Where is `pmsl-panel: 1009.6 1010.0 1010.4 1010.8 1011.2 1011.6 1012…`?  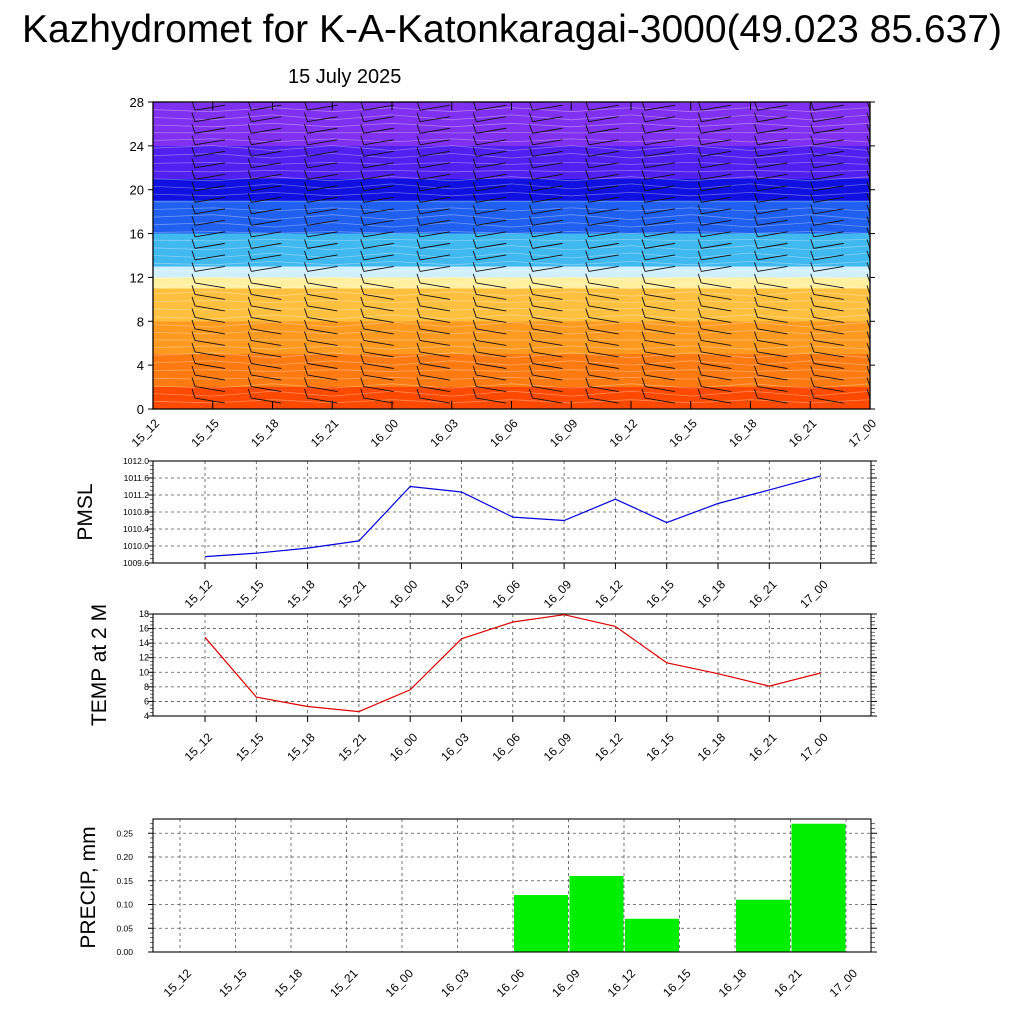 pmsl-panel: 1009.6 1010.0 1010.4 1010.8 1011.2 1011.6 1012… is located at coordinates (475, 533).